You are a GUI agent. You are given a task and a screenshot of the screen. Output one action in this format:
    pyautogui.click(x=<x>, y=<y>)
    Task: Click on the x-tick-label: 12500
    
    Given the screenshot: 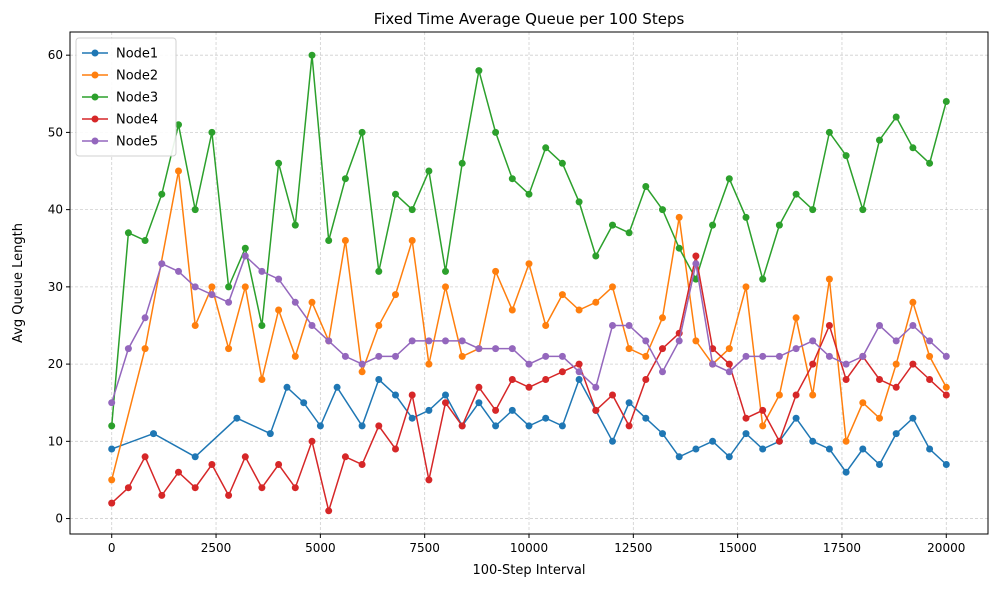 What is the action you would take?
    pyautogui.click(x=633, y=548)
    